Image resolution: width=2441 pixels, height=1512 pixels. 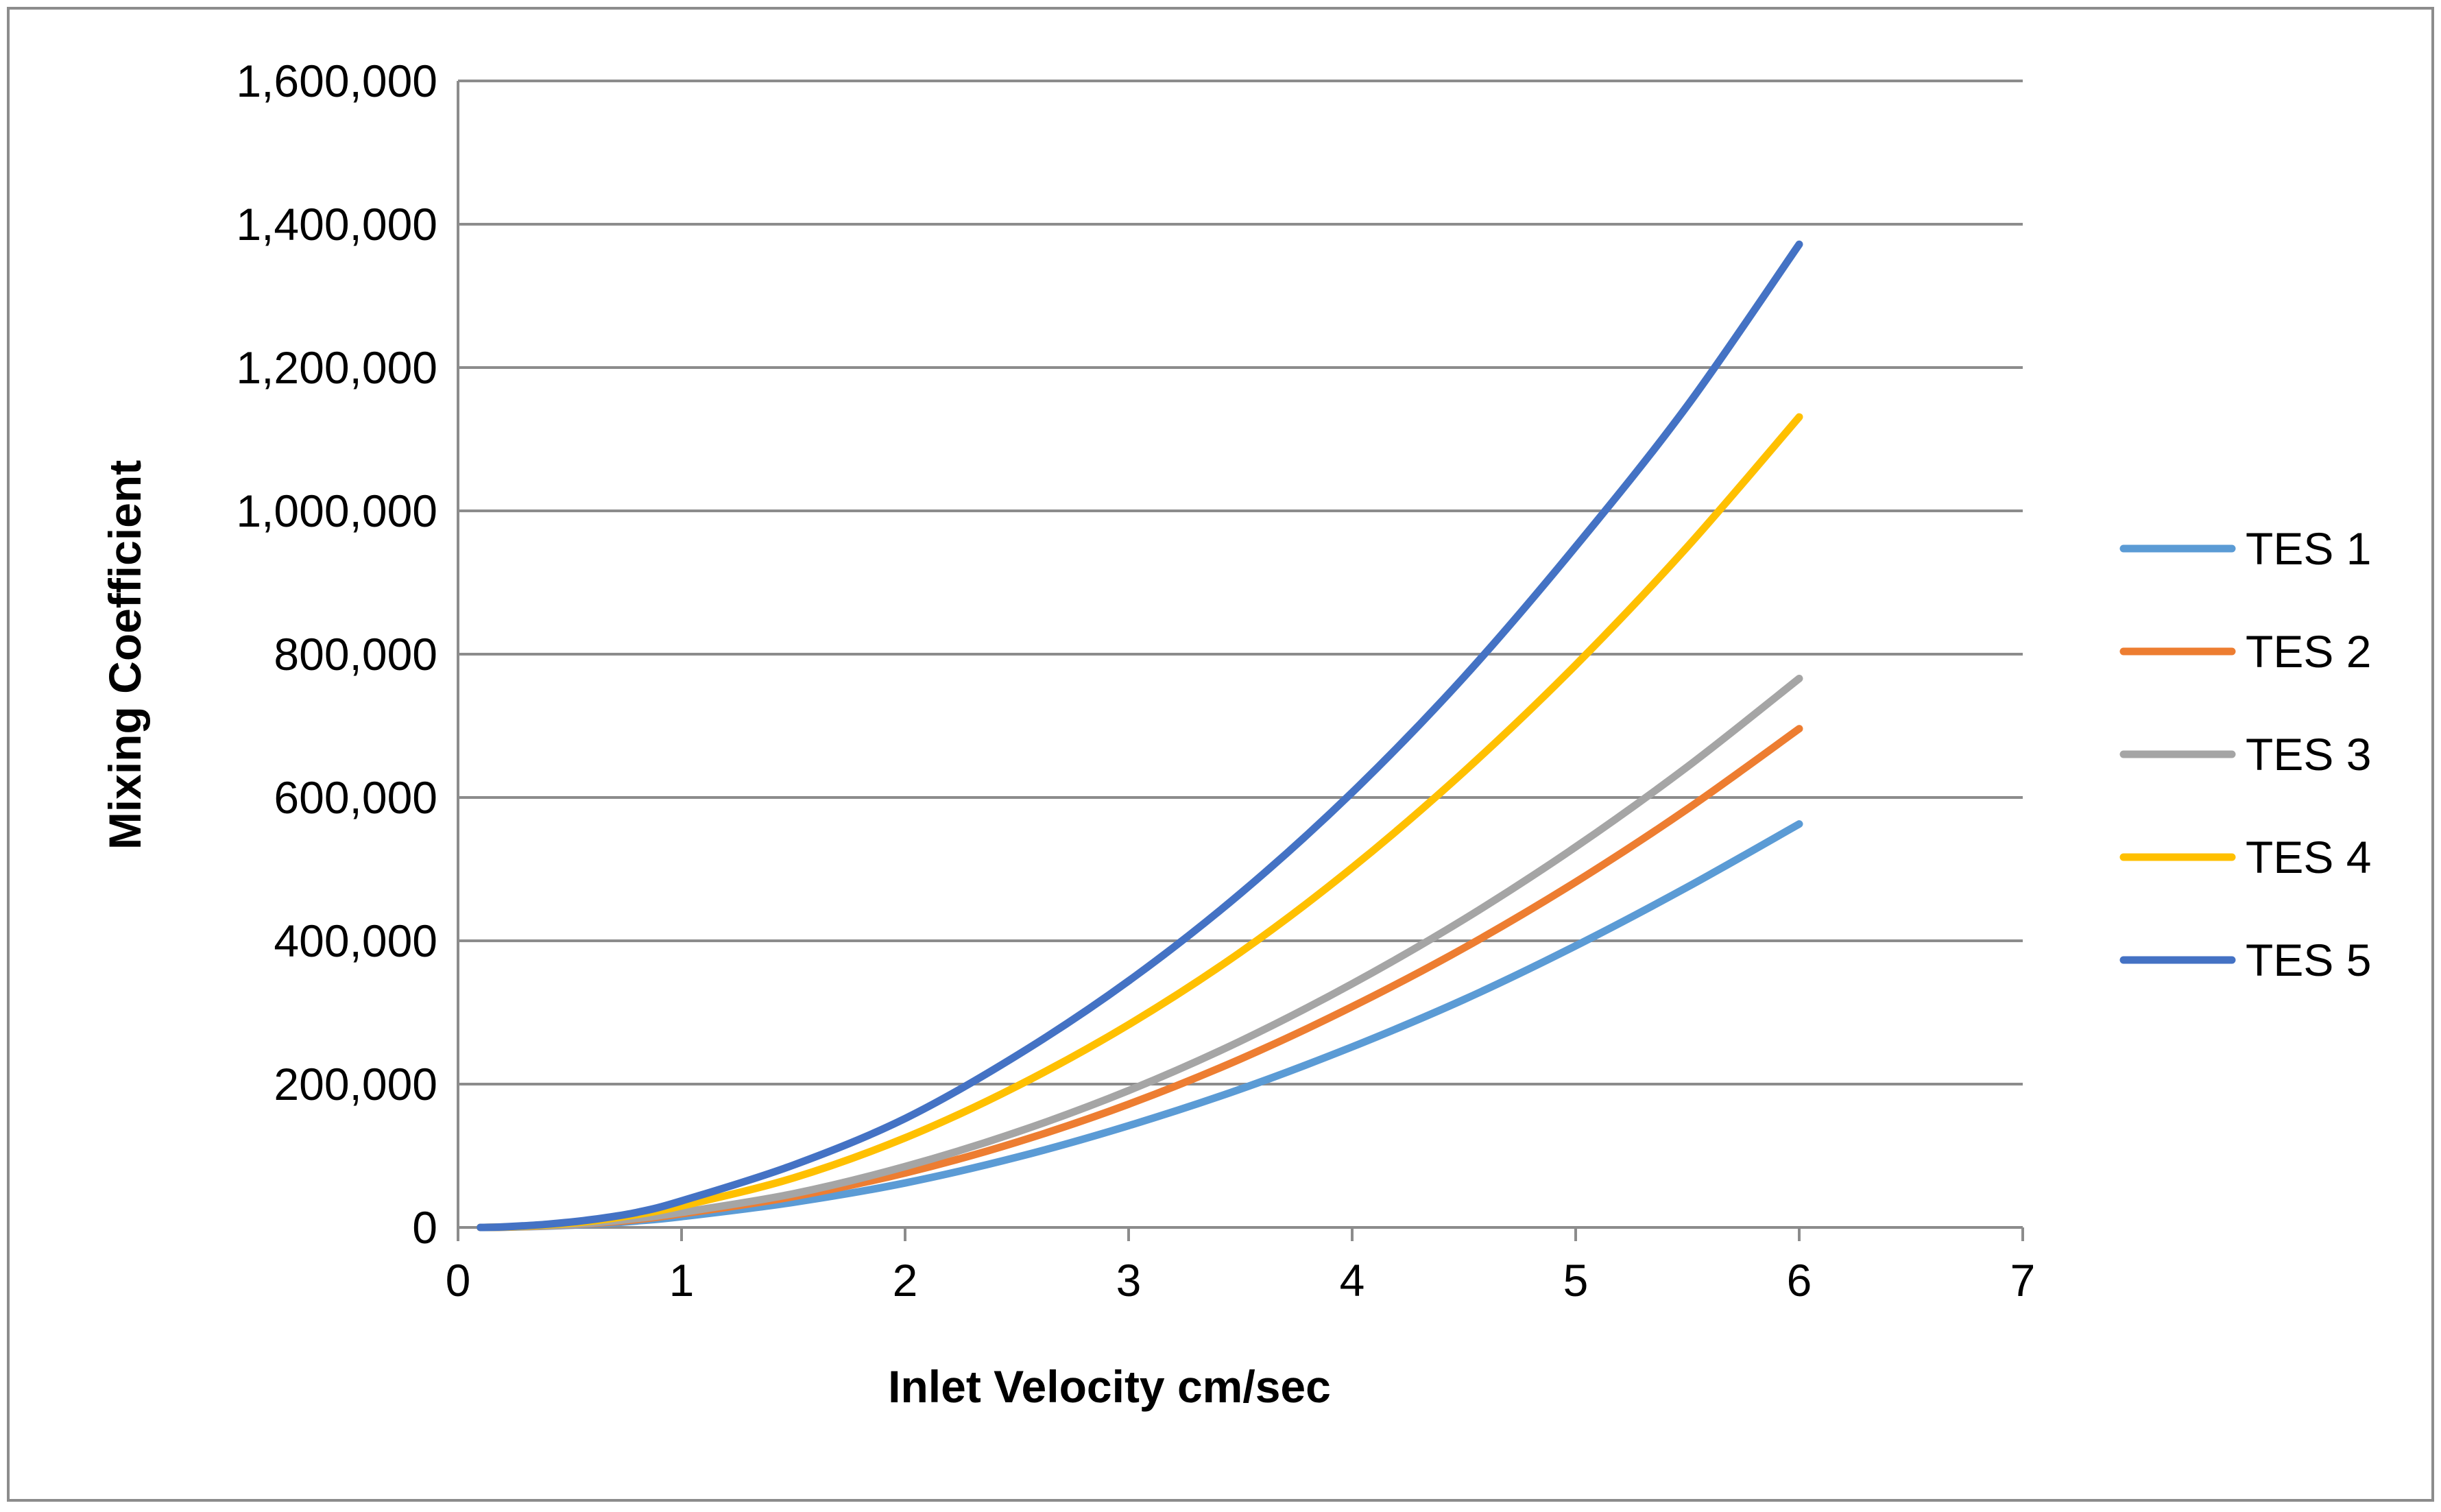 What do you see at coordinates (424, 1227) in the screenshot?
I see `y-tick-label: 0` at bounding box center [424, 1227].